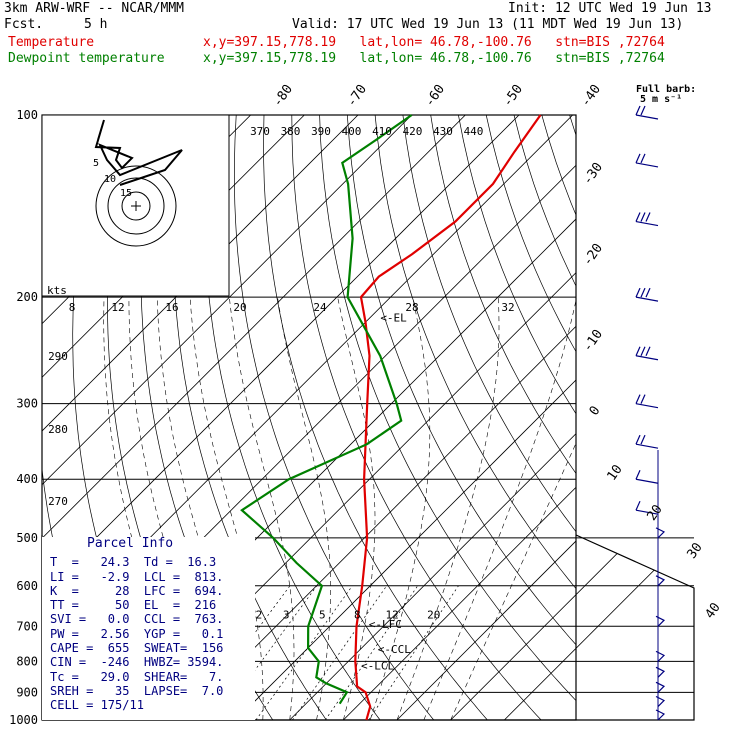  Describe the element at coordinates (27, 586) in the screenshot. I see `pressure-tick-600: 600` at that location.